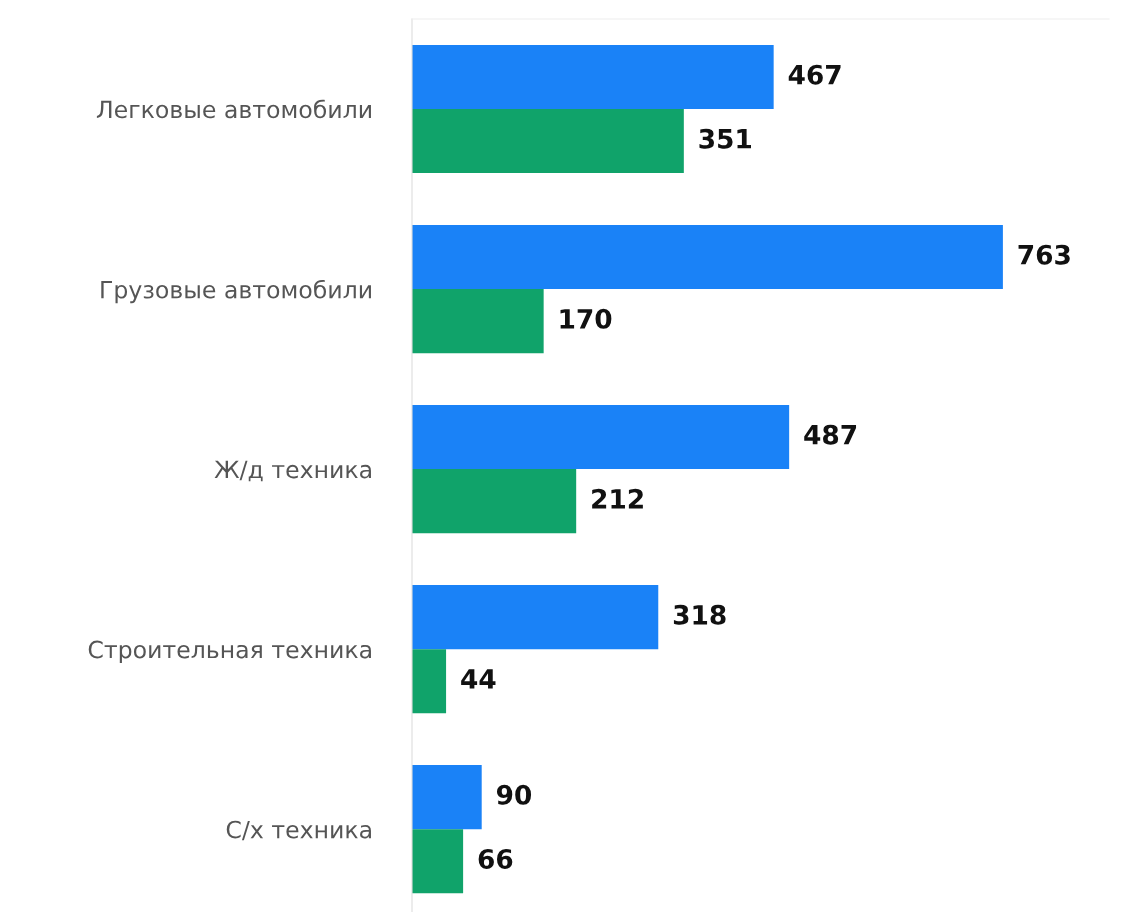 The width and height of the screenshot is (1124, 912). What do you see at coordinates (478, 679) in the screenshot?
I see `data-label: 44` at bounding box center [478, 679].